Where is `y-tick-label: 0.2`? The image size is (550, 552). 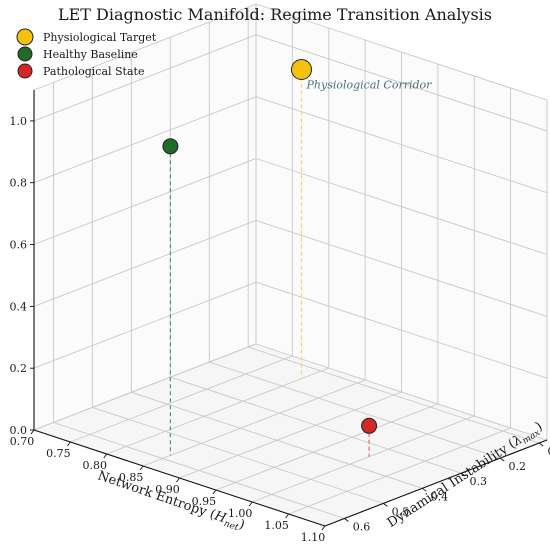
y-tick-label: 0.2 is located at coordinates (518, 466).